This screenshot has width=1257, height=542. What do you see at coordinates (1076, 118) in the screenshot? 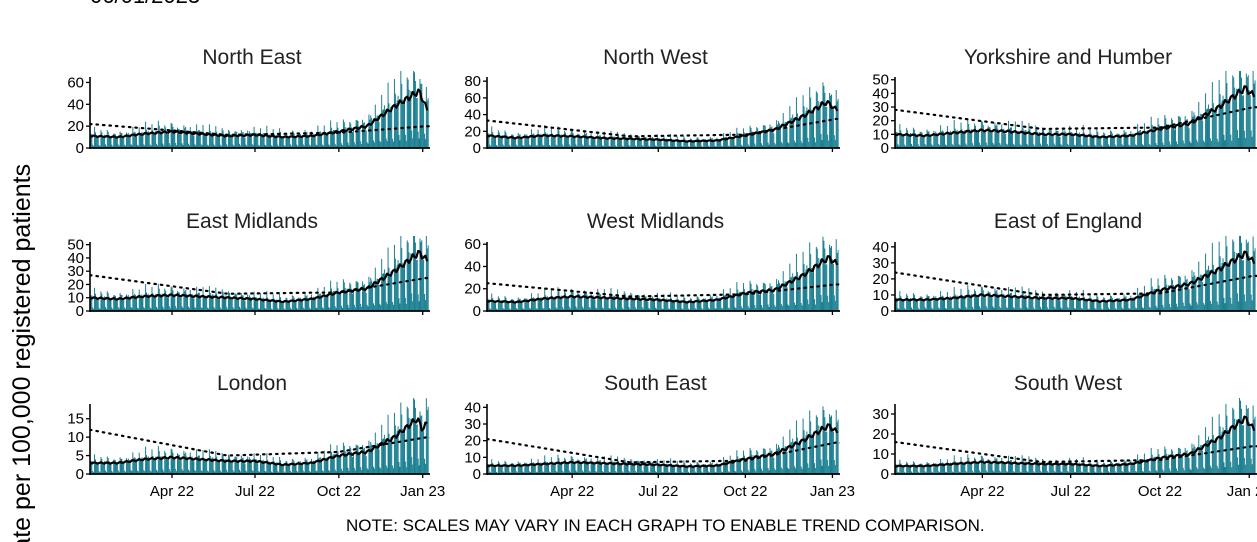
I see `trend-line-yorkshire-and-humber` at bounding box center [1076, 118].